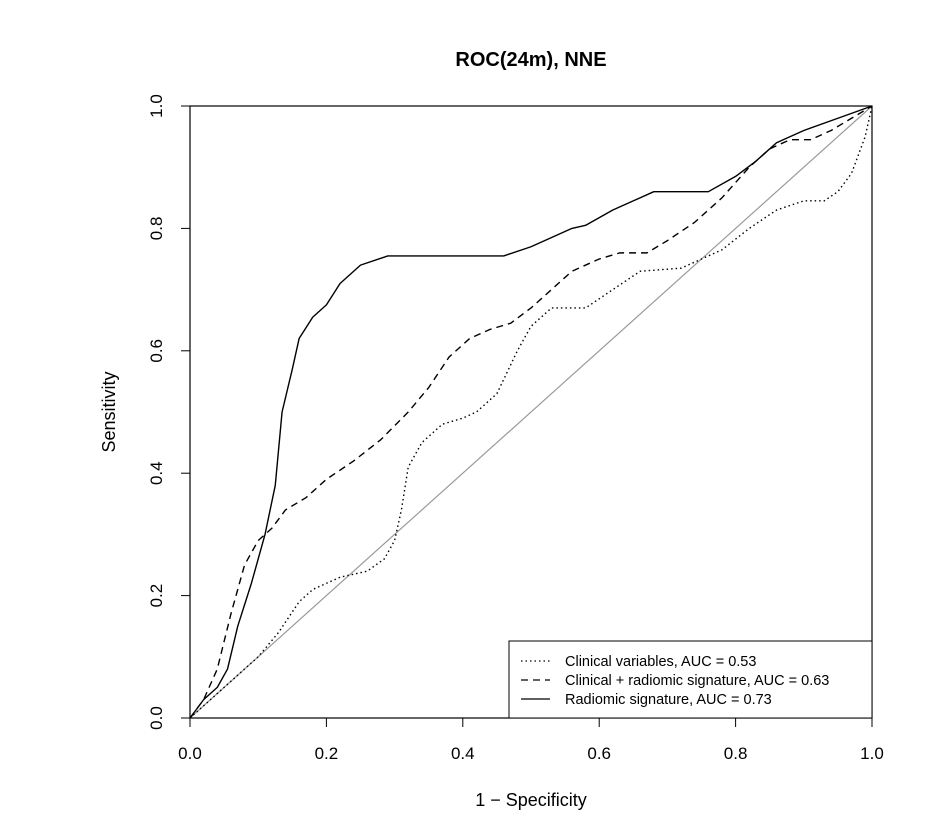  Describe the element at coordinates (156, 351) in the screenshot. I see `y-tick-label: 0.6` at that location.